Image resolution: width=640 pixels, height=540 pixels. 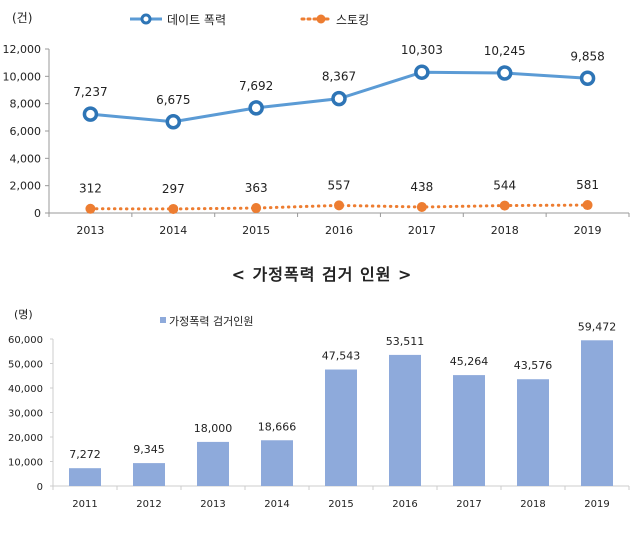 What do you see at coordinates (256, 86) in the screenshot?
I see `data-label-dating-violence: 7,692` at bounding box center [256, 86].